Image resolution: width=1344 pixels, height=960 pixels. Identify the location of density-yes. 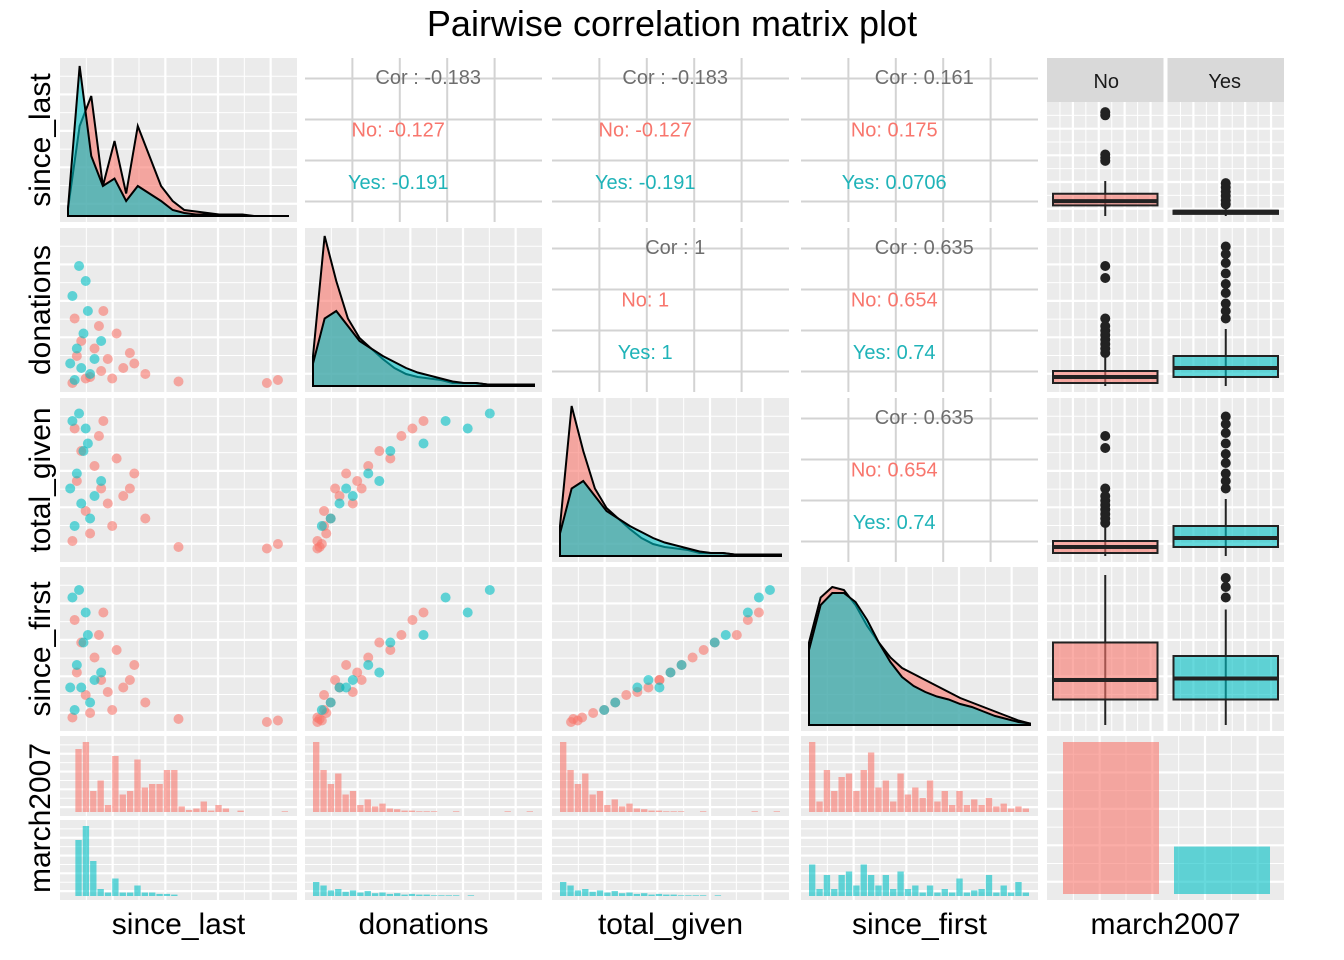
(423, 348).